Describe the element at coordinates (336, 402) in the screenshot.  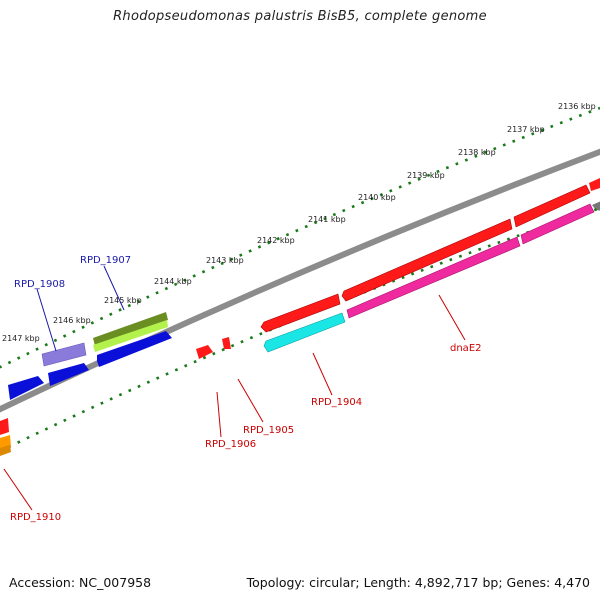
I see `gene-label: RPD_1904` at that location.